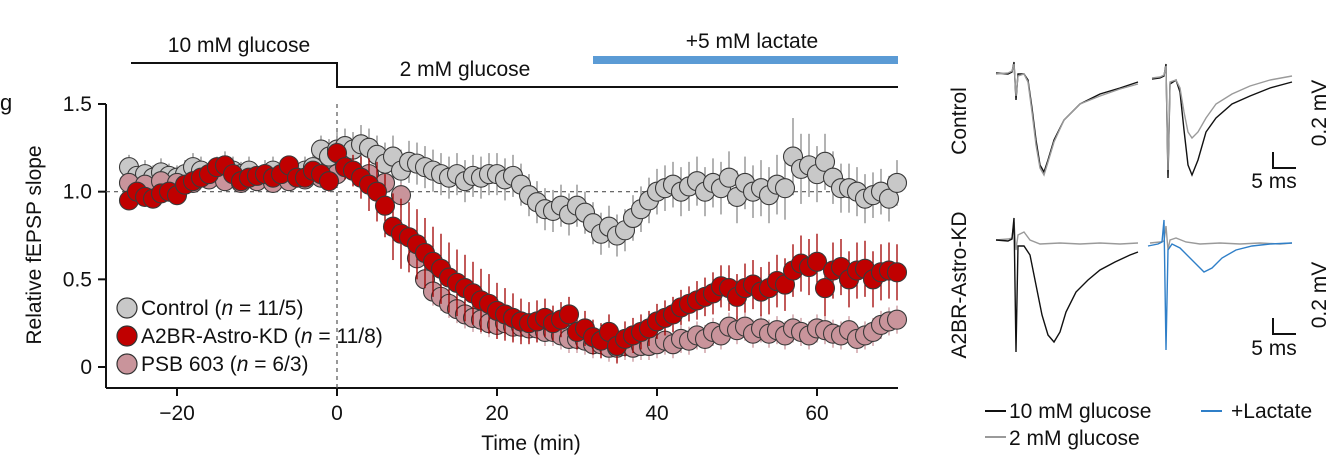 This screenshot has height=466, width=1342. I want to click on scale-voltage-a2br: 0.2 mV, so click(1319, 295).